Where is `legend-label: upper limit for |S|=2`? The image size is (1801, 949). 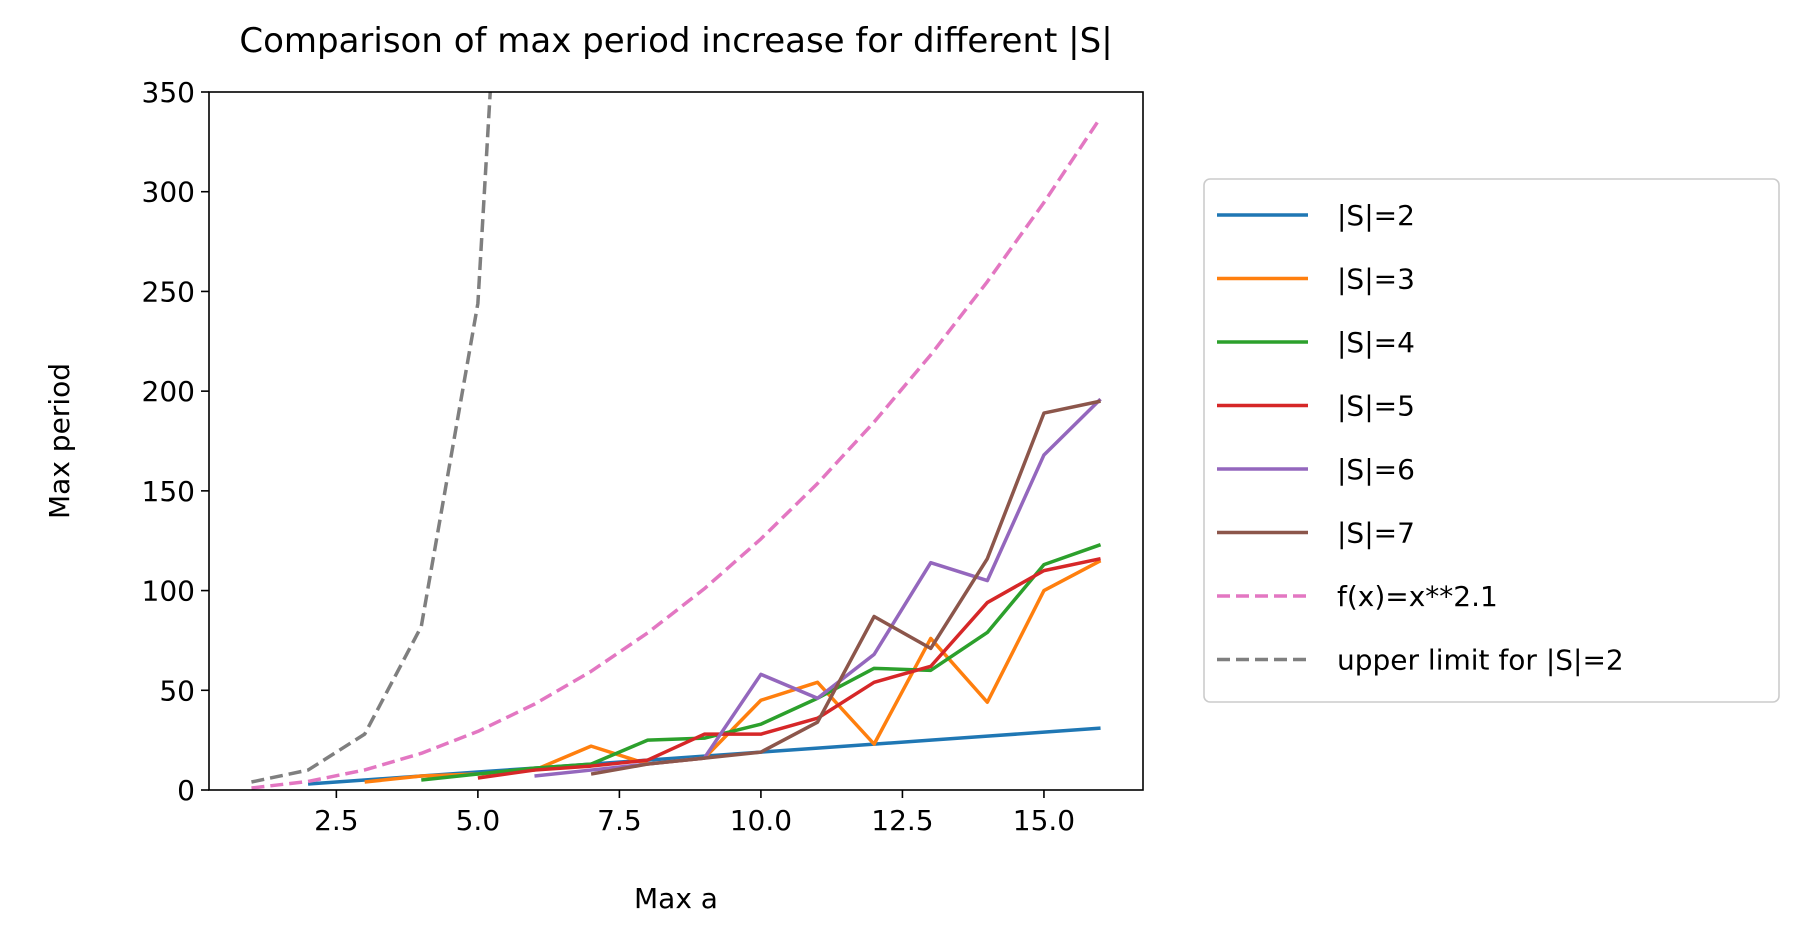
legend-label: upper limit for |S|=2 is located at coordinates (1480, 660).